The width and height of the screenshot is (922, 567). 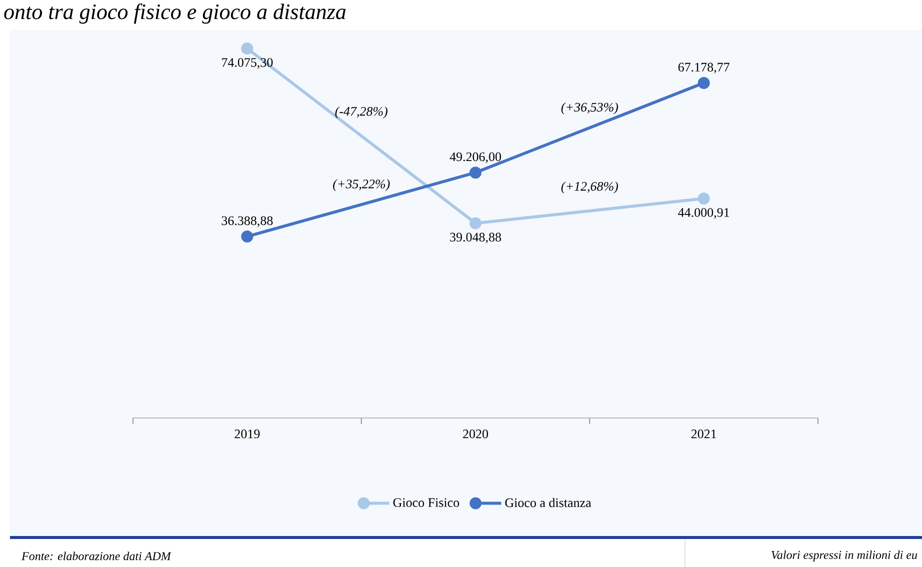 What do you see at coordinates (361, 112) in the screenshot?
I see `annotation: (-47,28%)` at bounding box center [361, 112].